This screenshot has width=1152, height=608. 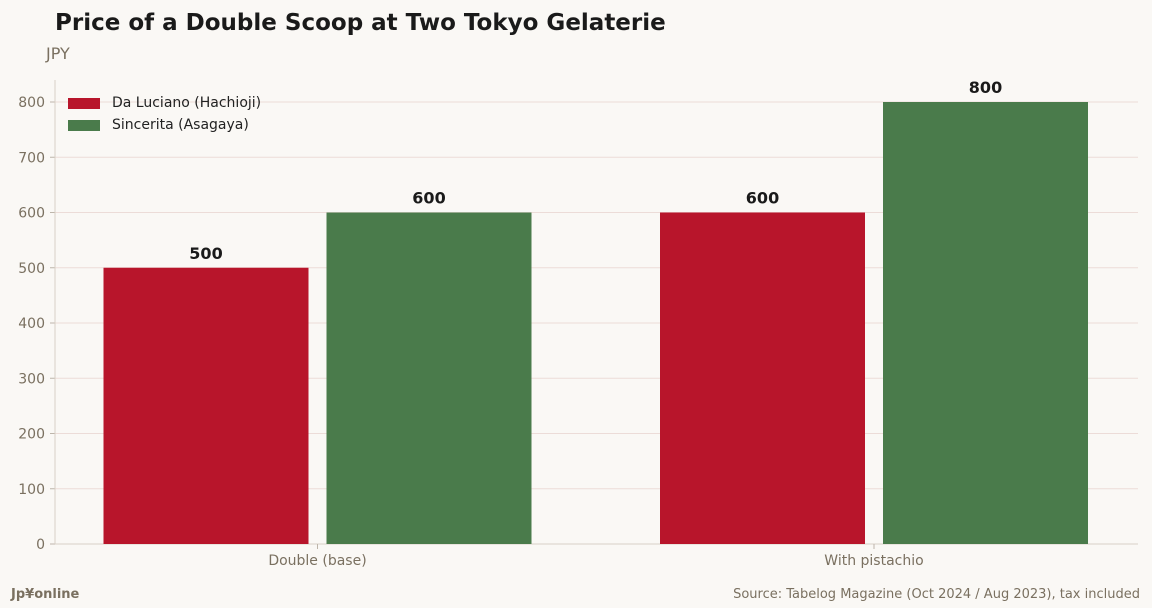 What do you see at coordinates (31, 435) in the screenshot?
I see `y-tick-label: 200` at bounding box center [31, 435].